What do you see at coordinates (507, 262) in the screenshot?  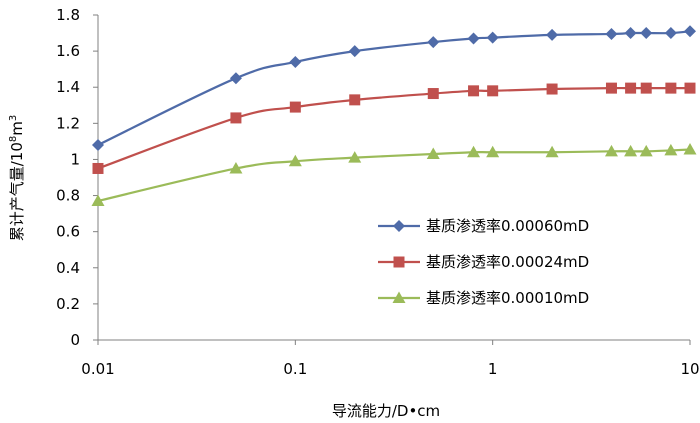 I see `legend-label: 基质渗透率0.00024mD` at bounding box center [507, 262].